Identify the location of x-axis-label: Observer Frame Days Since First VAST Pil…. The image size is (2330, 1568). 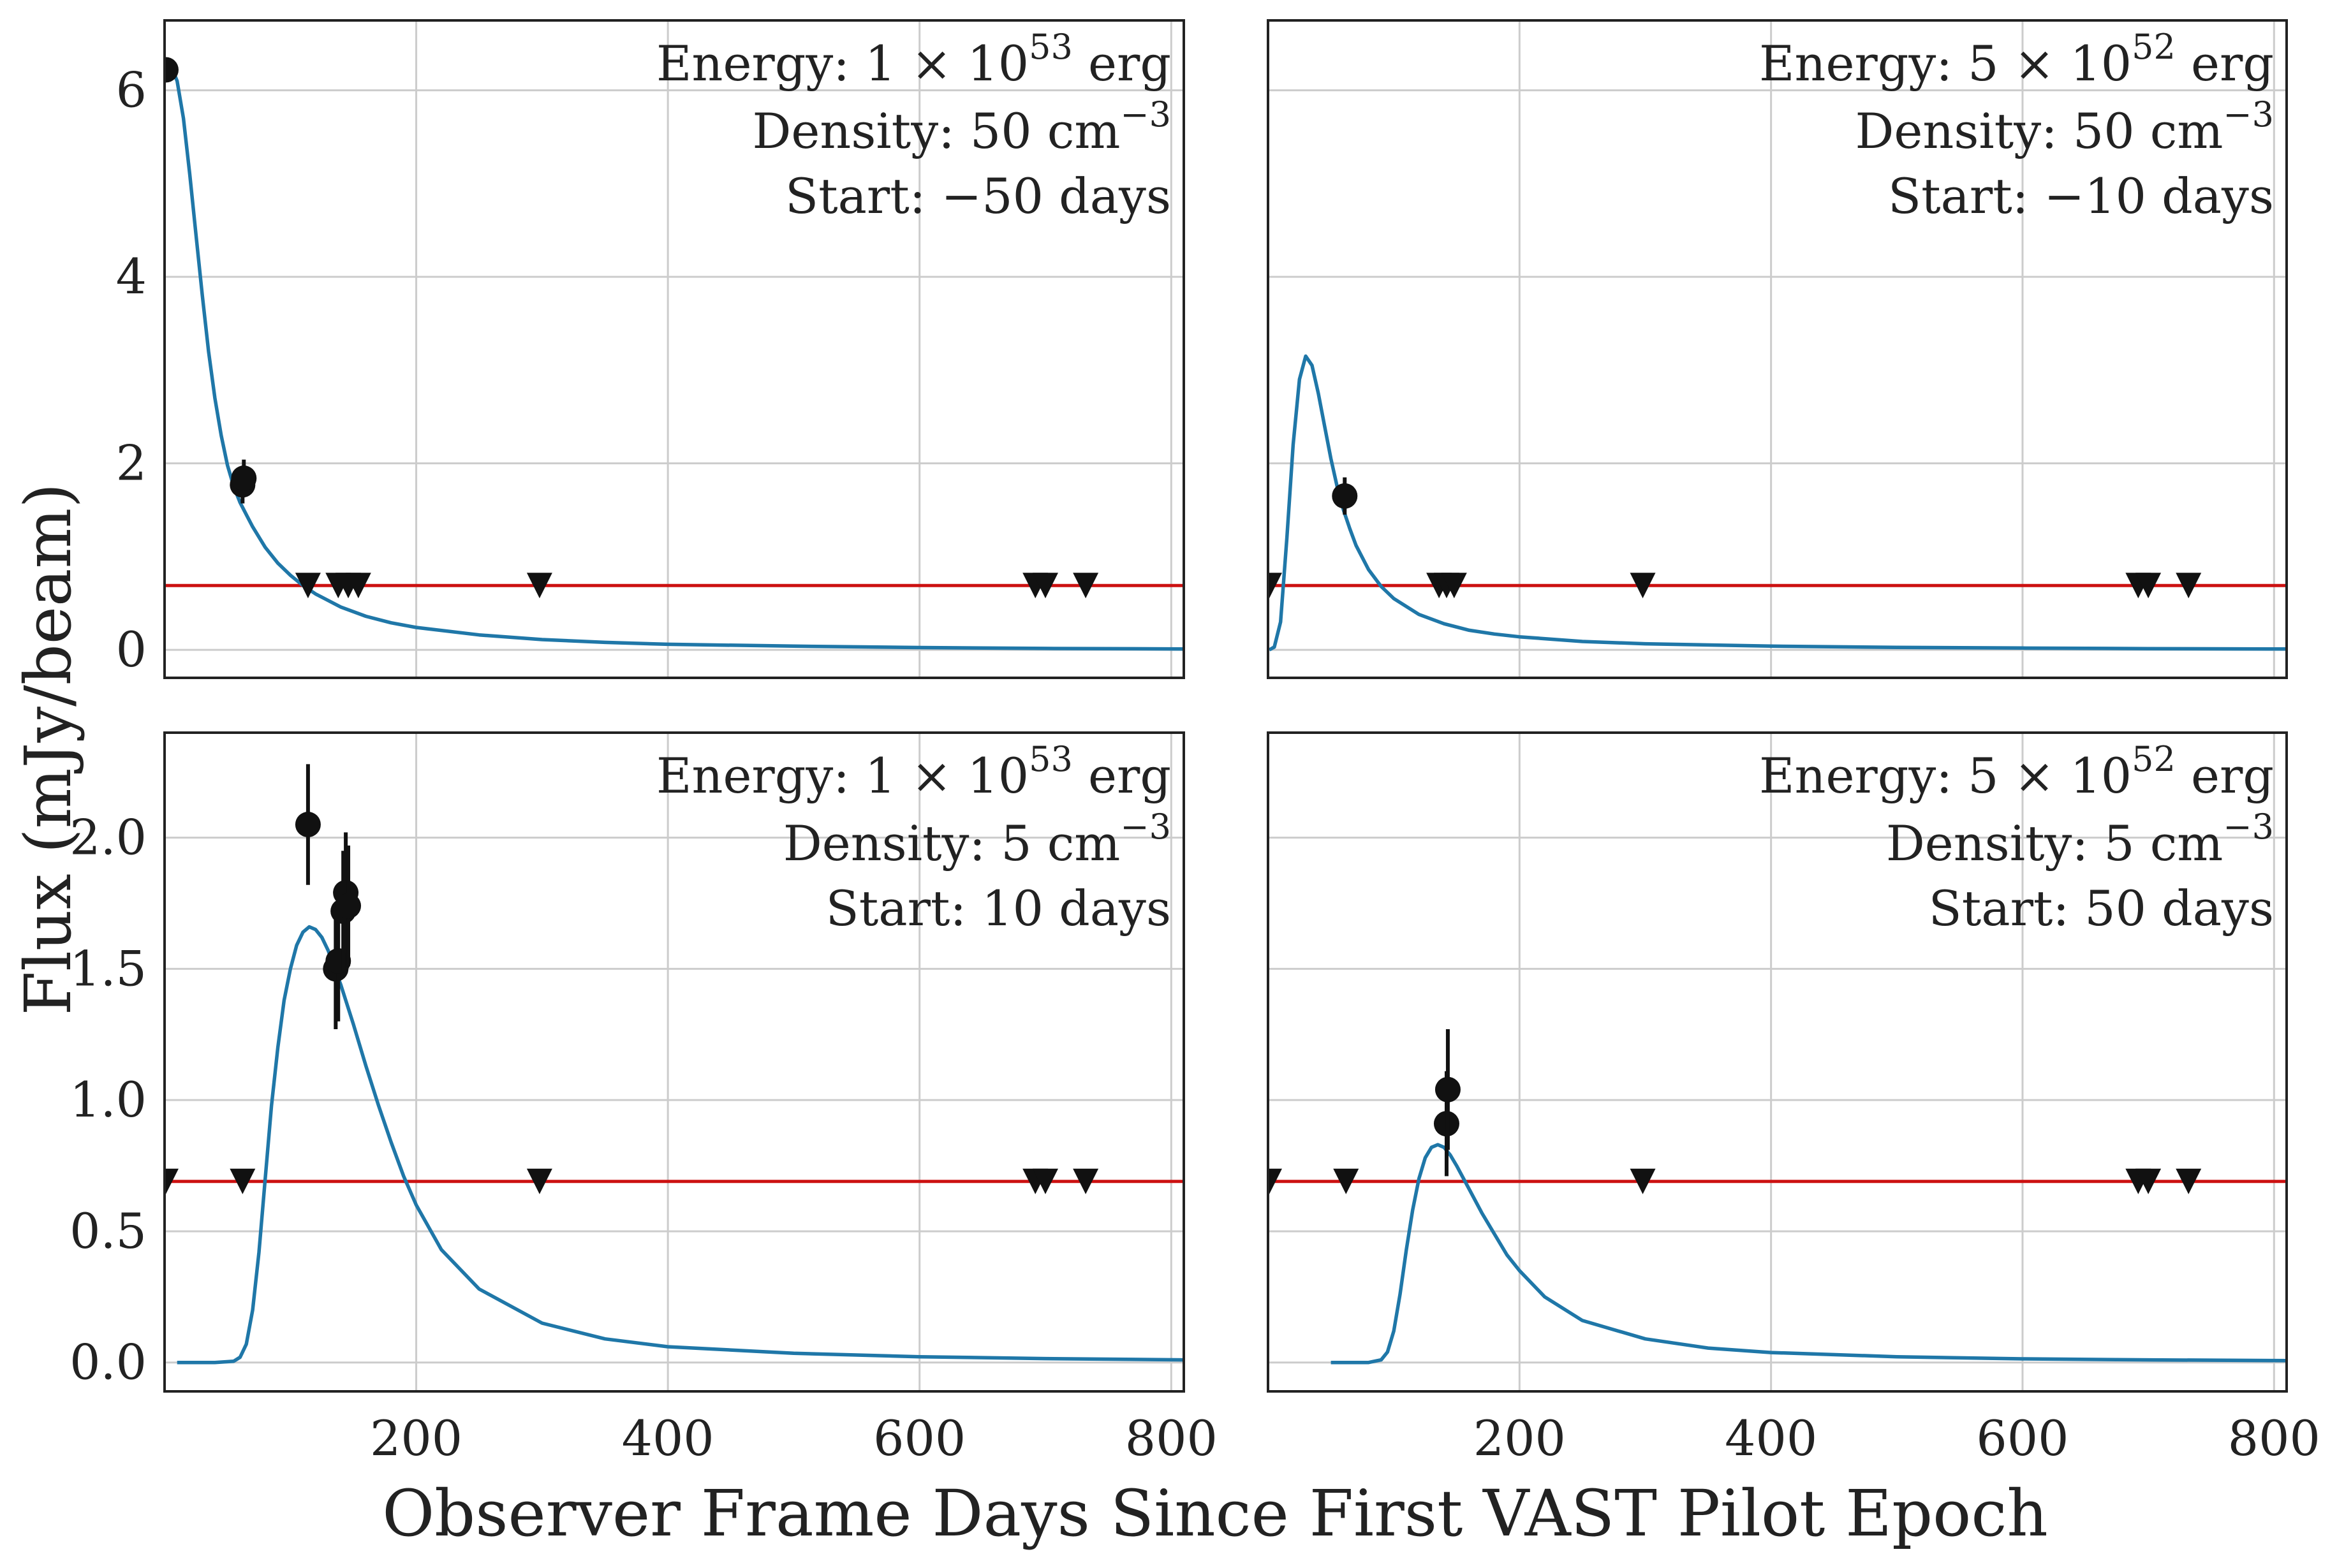
(1215, 1513).